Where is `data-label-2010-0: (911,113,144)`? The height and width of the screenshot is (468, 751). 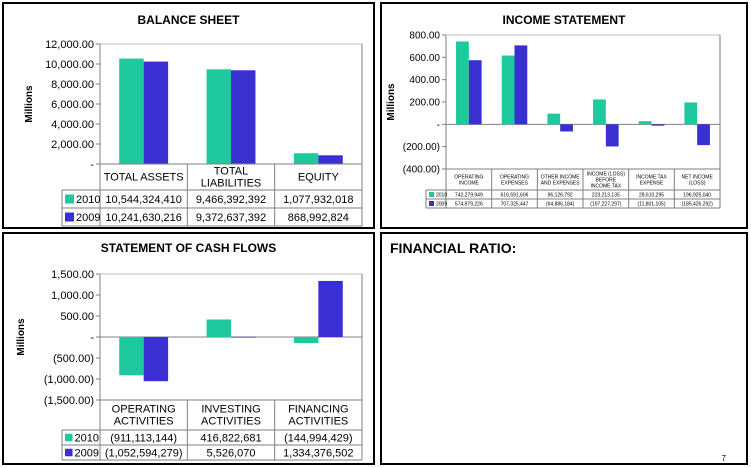 data-label-2010-0: (911,113,144) is located at coordinates (143, 438).